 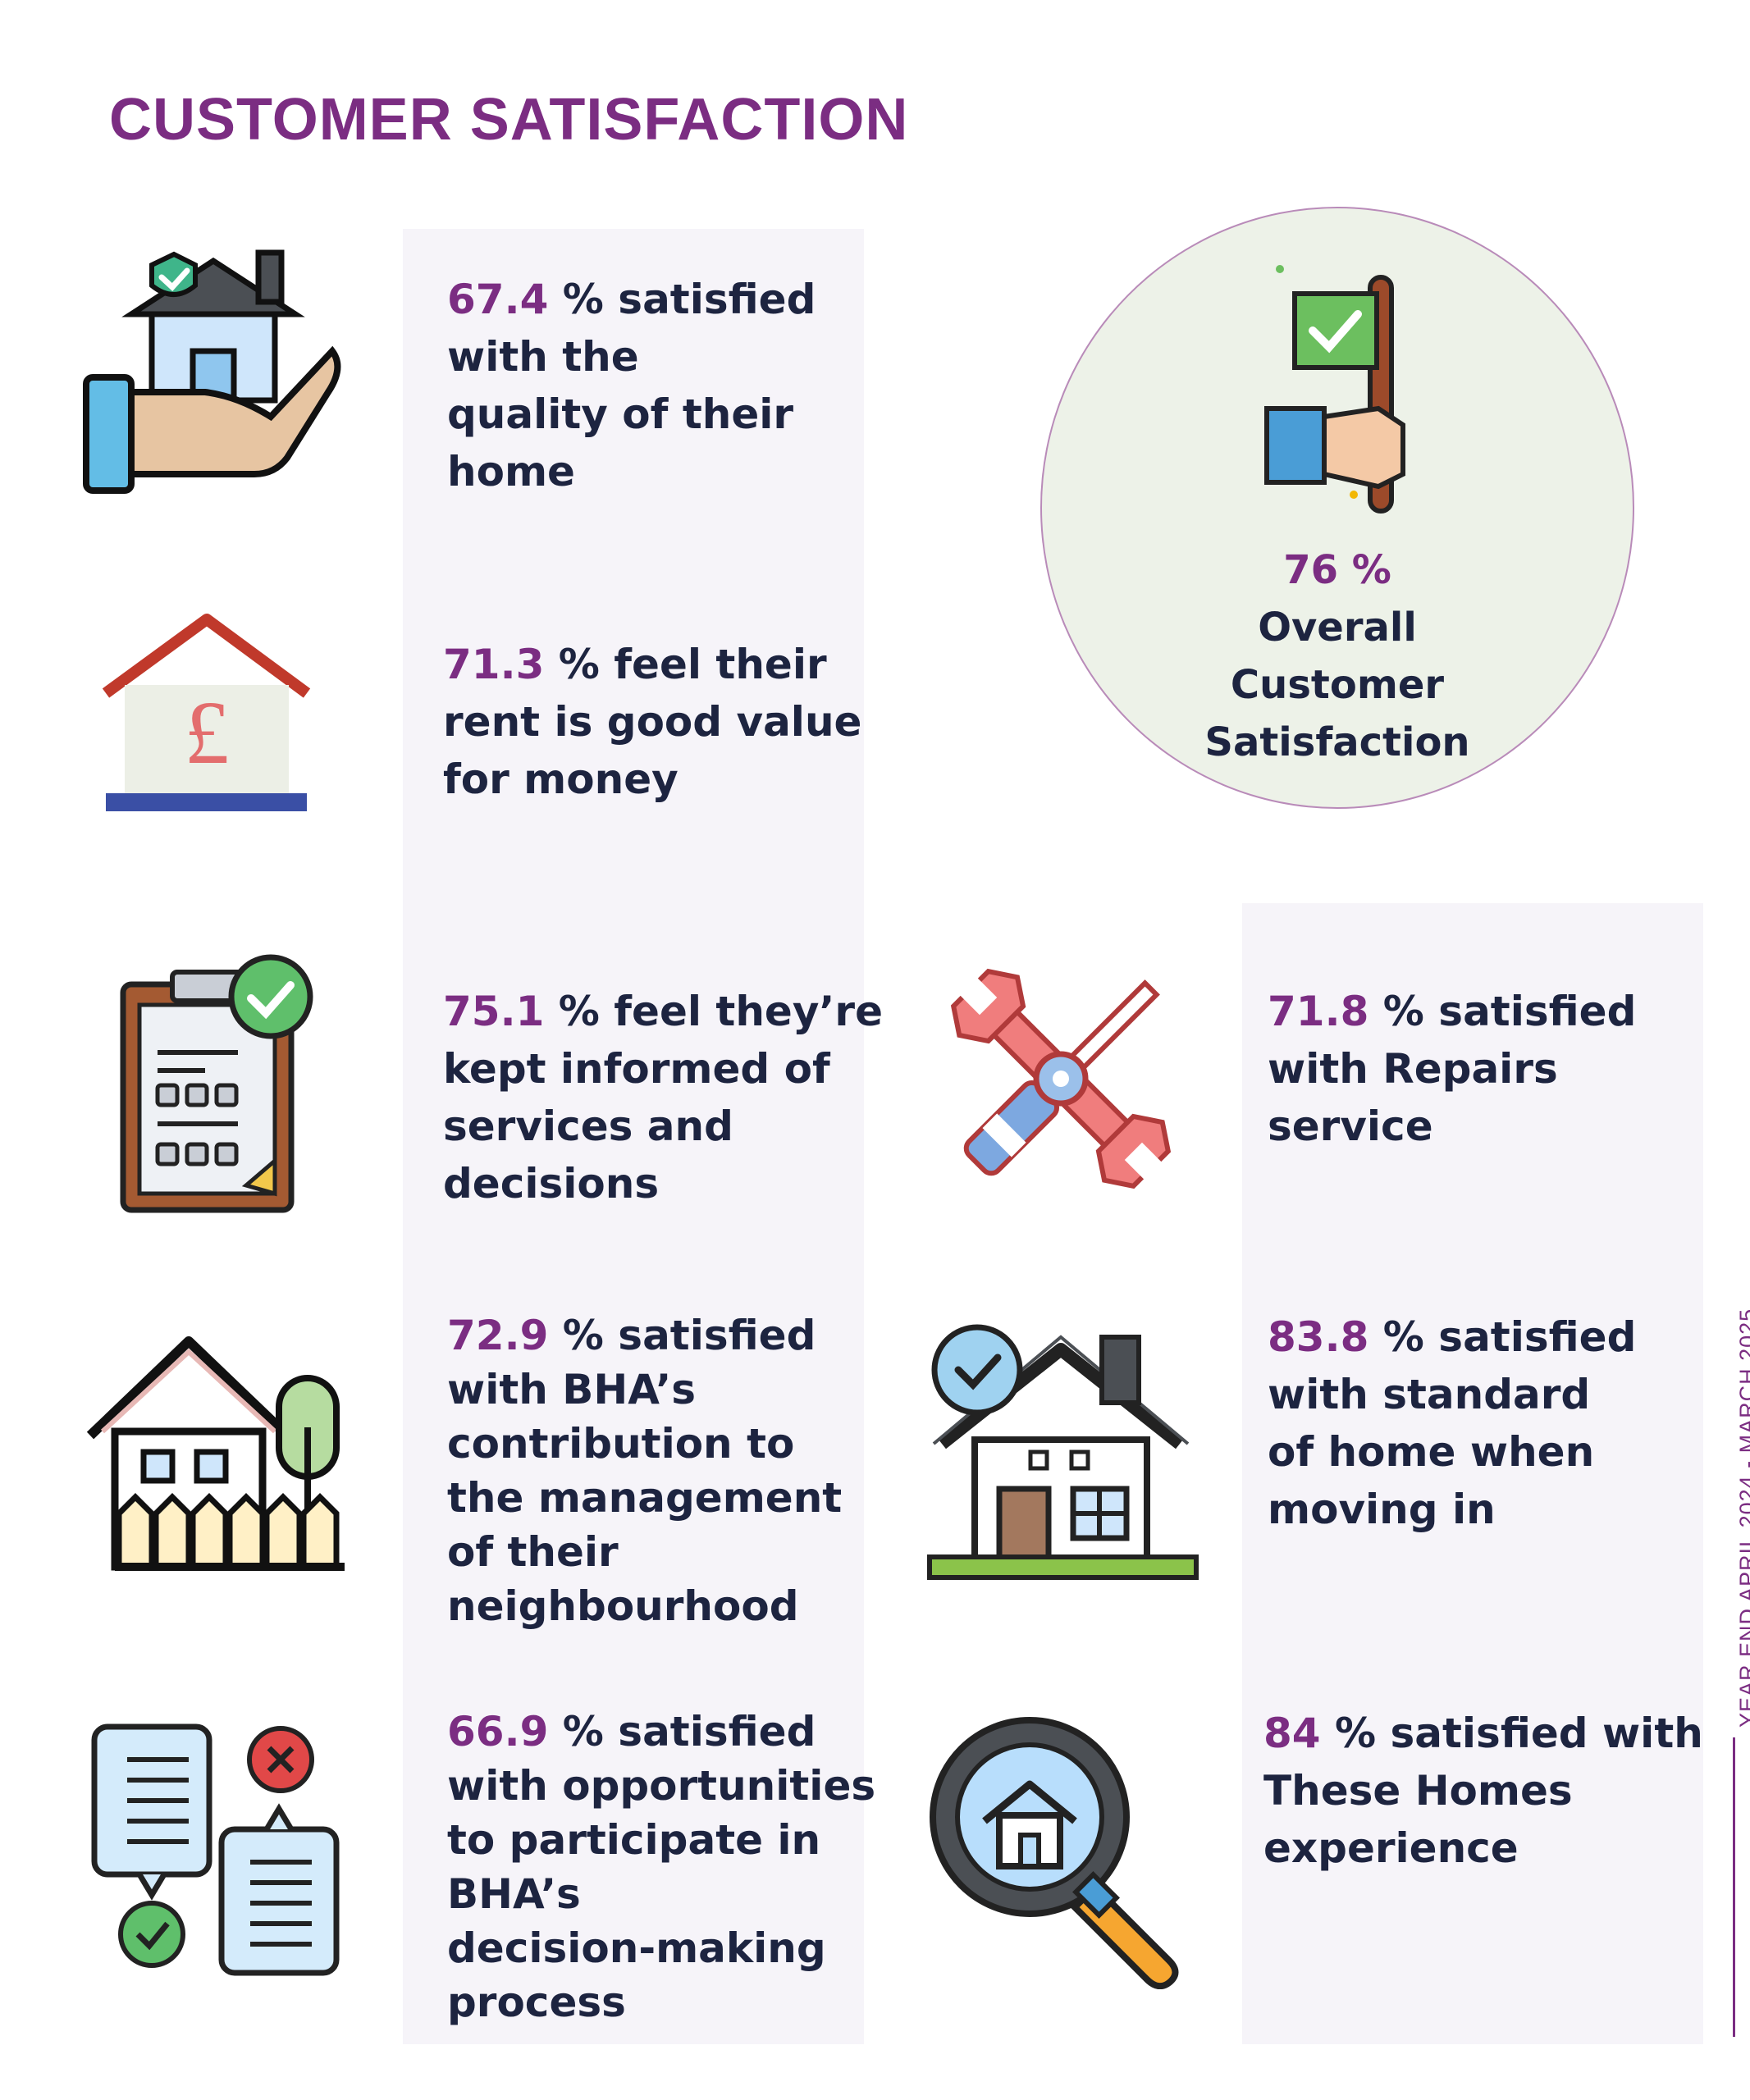 I want to click on stat-value: 72.9, so click(x=498, y=1335).